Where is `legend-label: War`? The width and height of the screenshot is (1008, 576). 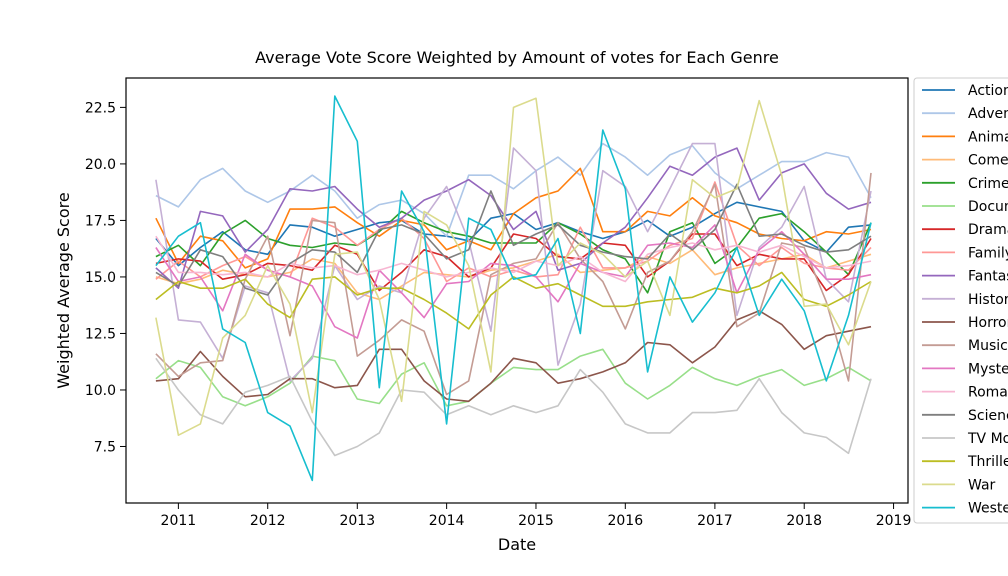
legend-label: War is located at coordinates (982, 485).